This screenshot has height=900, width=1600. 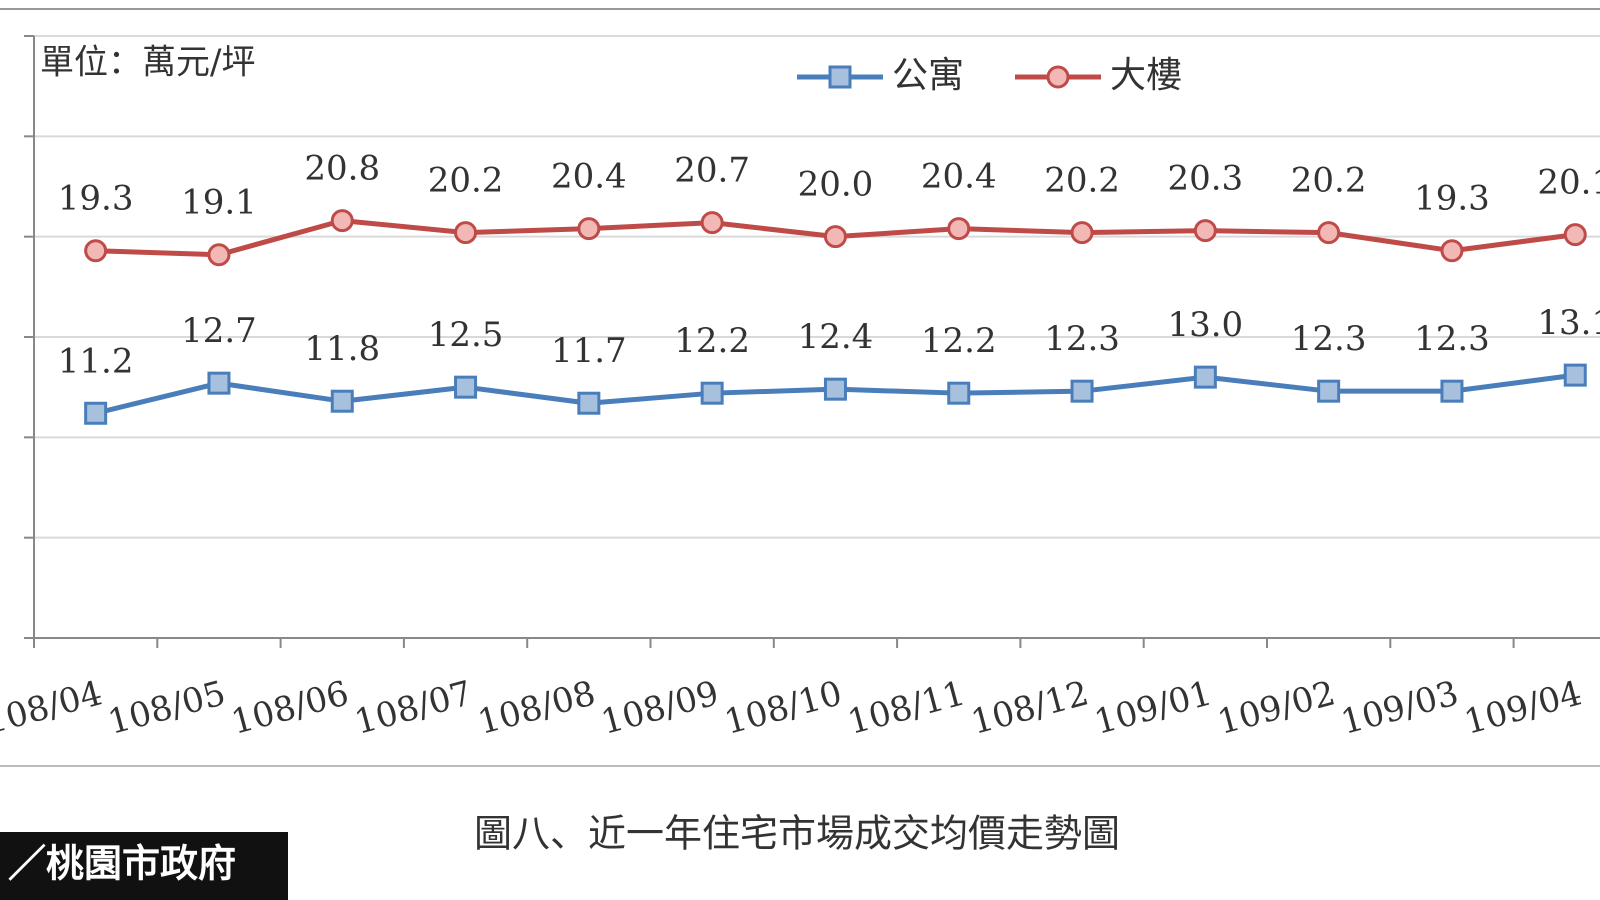 What do you see at coordinates (1205, 179) in the screenshot?
I see `data-label: 20.3` at bounding box center [1205, 179].